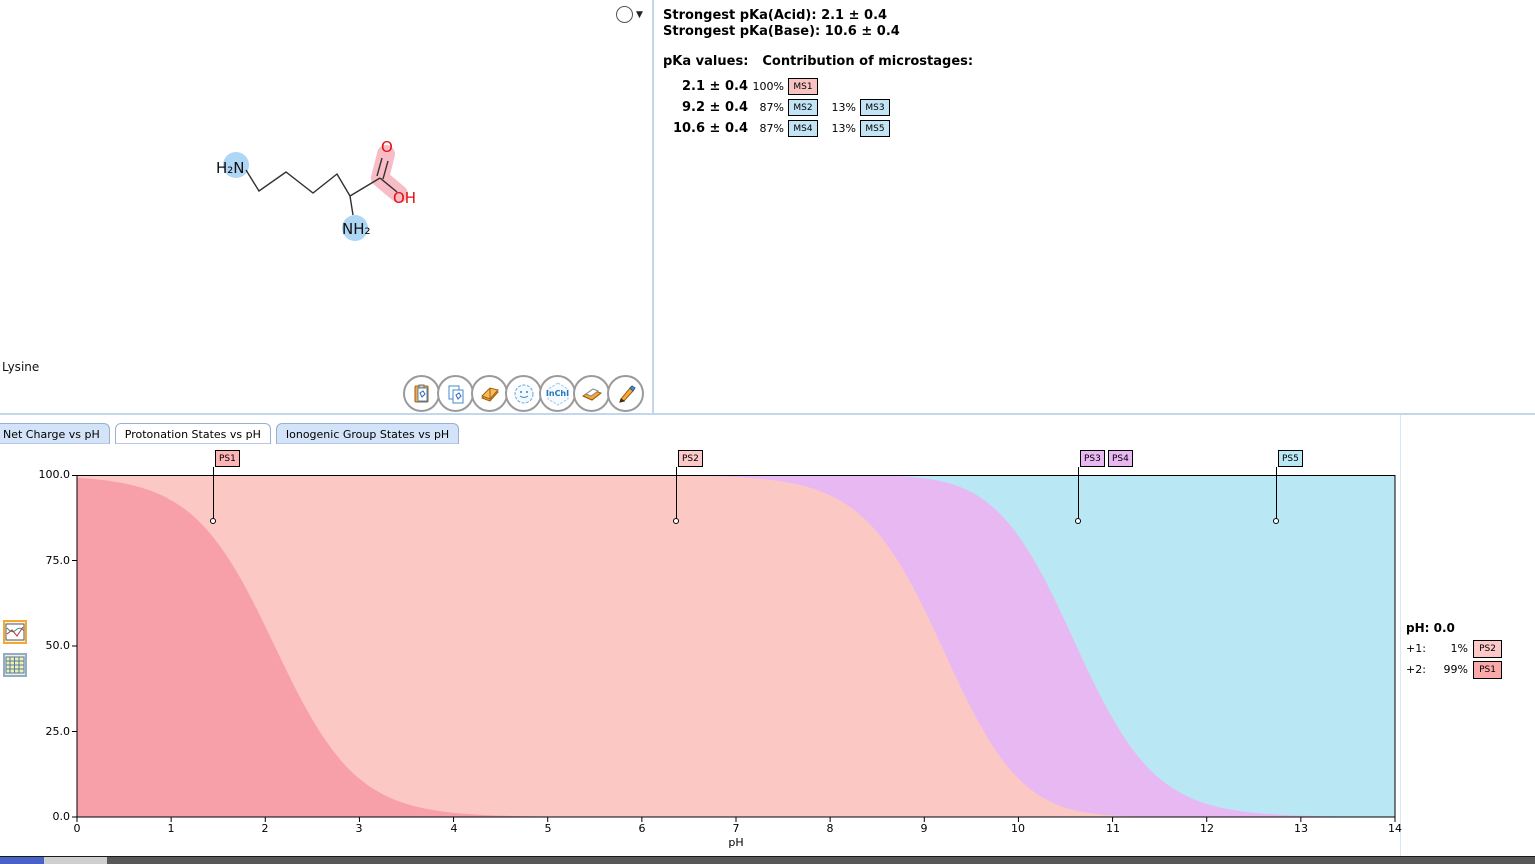 The height and width of the screenshot is (864, 1535). I want to click on strongest-base-line: Strongest pKa(Base): 10.6 ± 0.4, so click(781, 31).